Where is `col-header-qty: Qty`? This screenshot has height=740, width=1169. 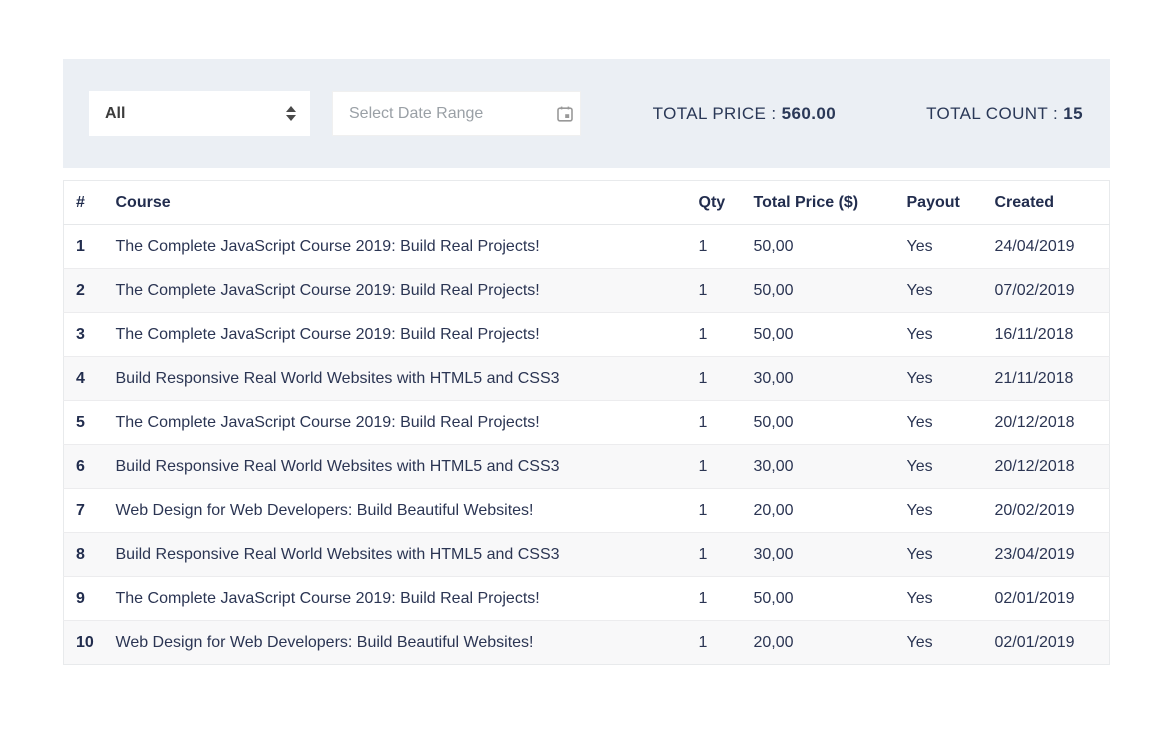
col-header-qty: Qty is located at coordinates (714, 202).